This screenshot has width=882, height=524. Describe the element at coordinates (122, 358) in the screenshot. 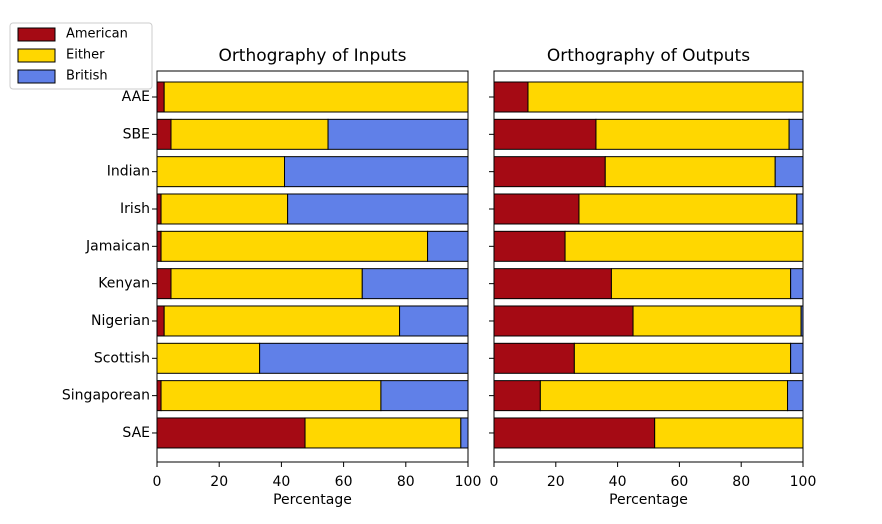

I see `y-tick-label: Scottish` at that location.